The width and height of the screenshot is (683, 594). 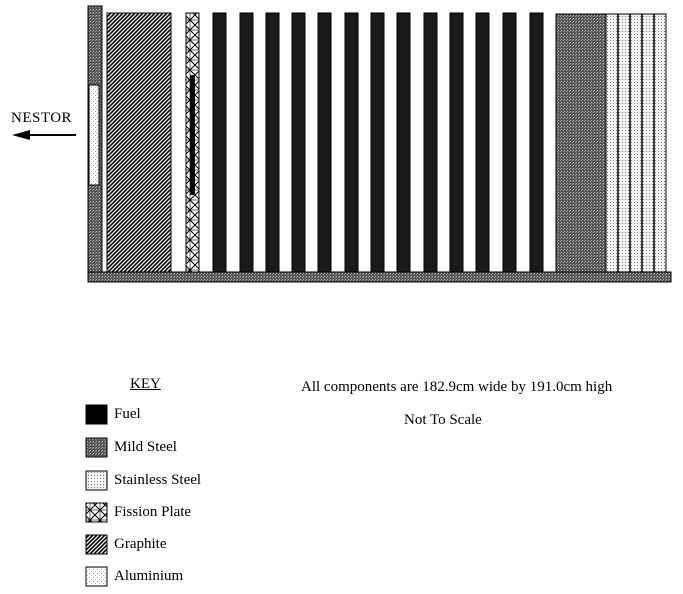 I want to click on legend-title: KEY, so click(x=145, y=384).